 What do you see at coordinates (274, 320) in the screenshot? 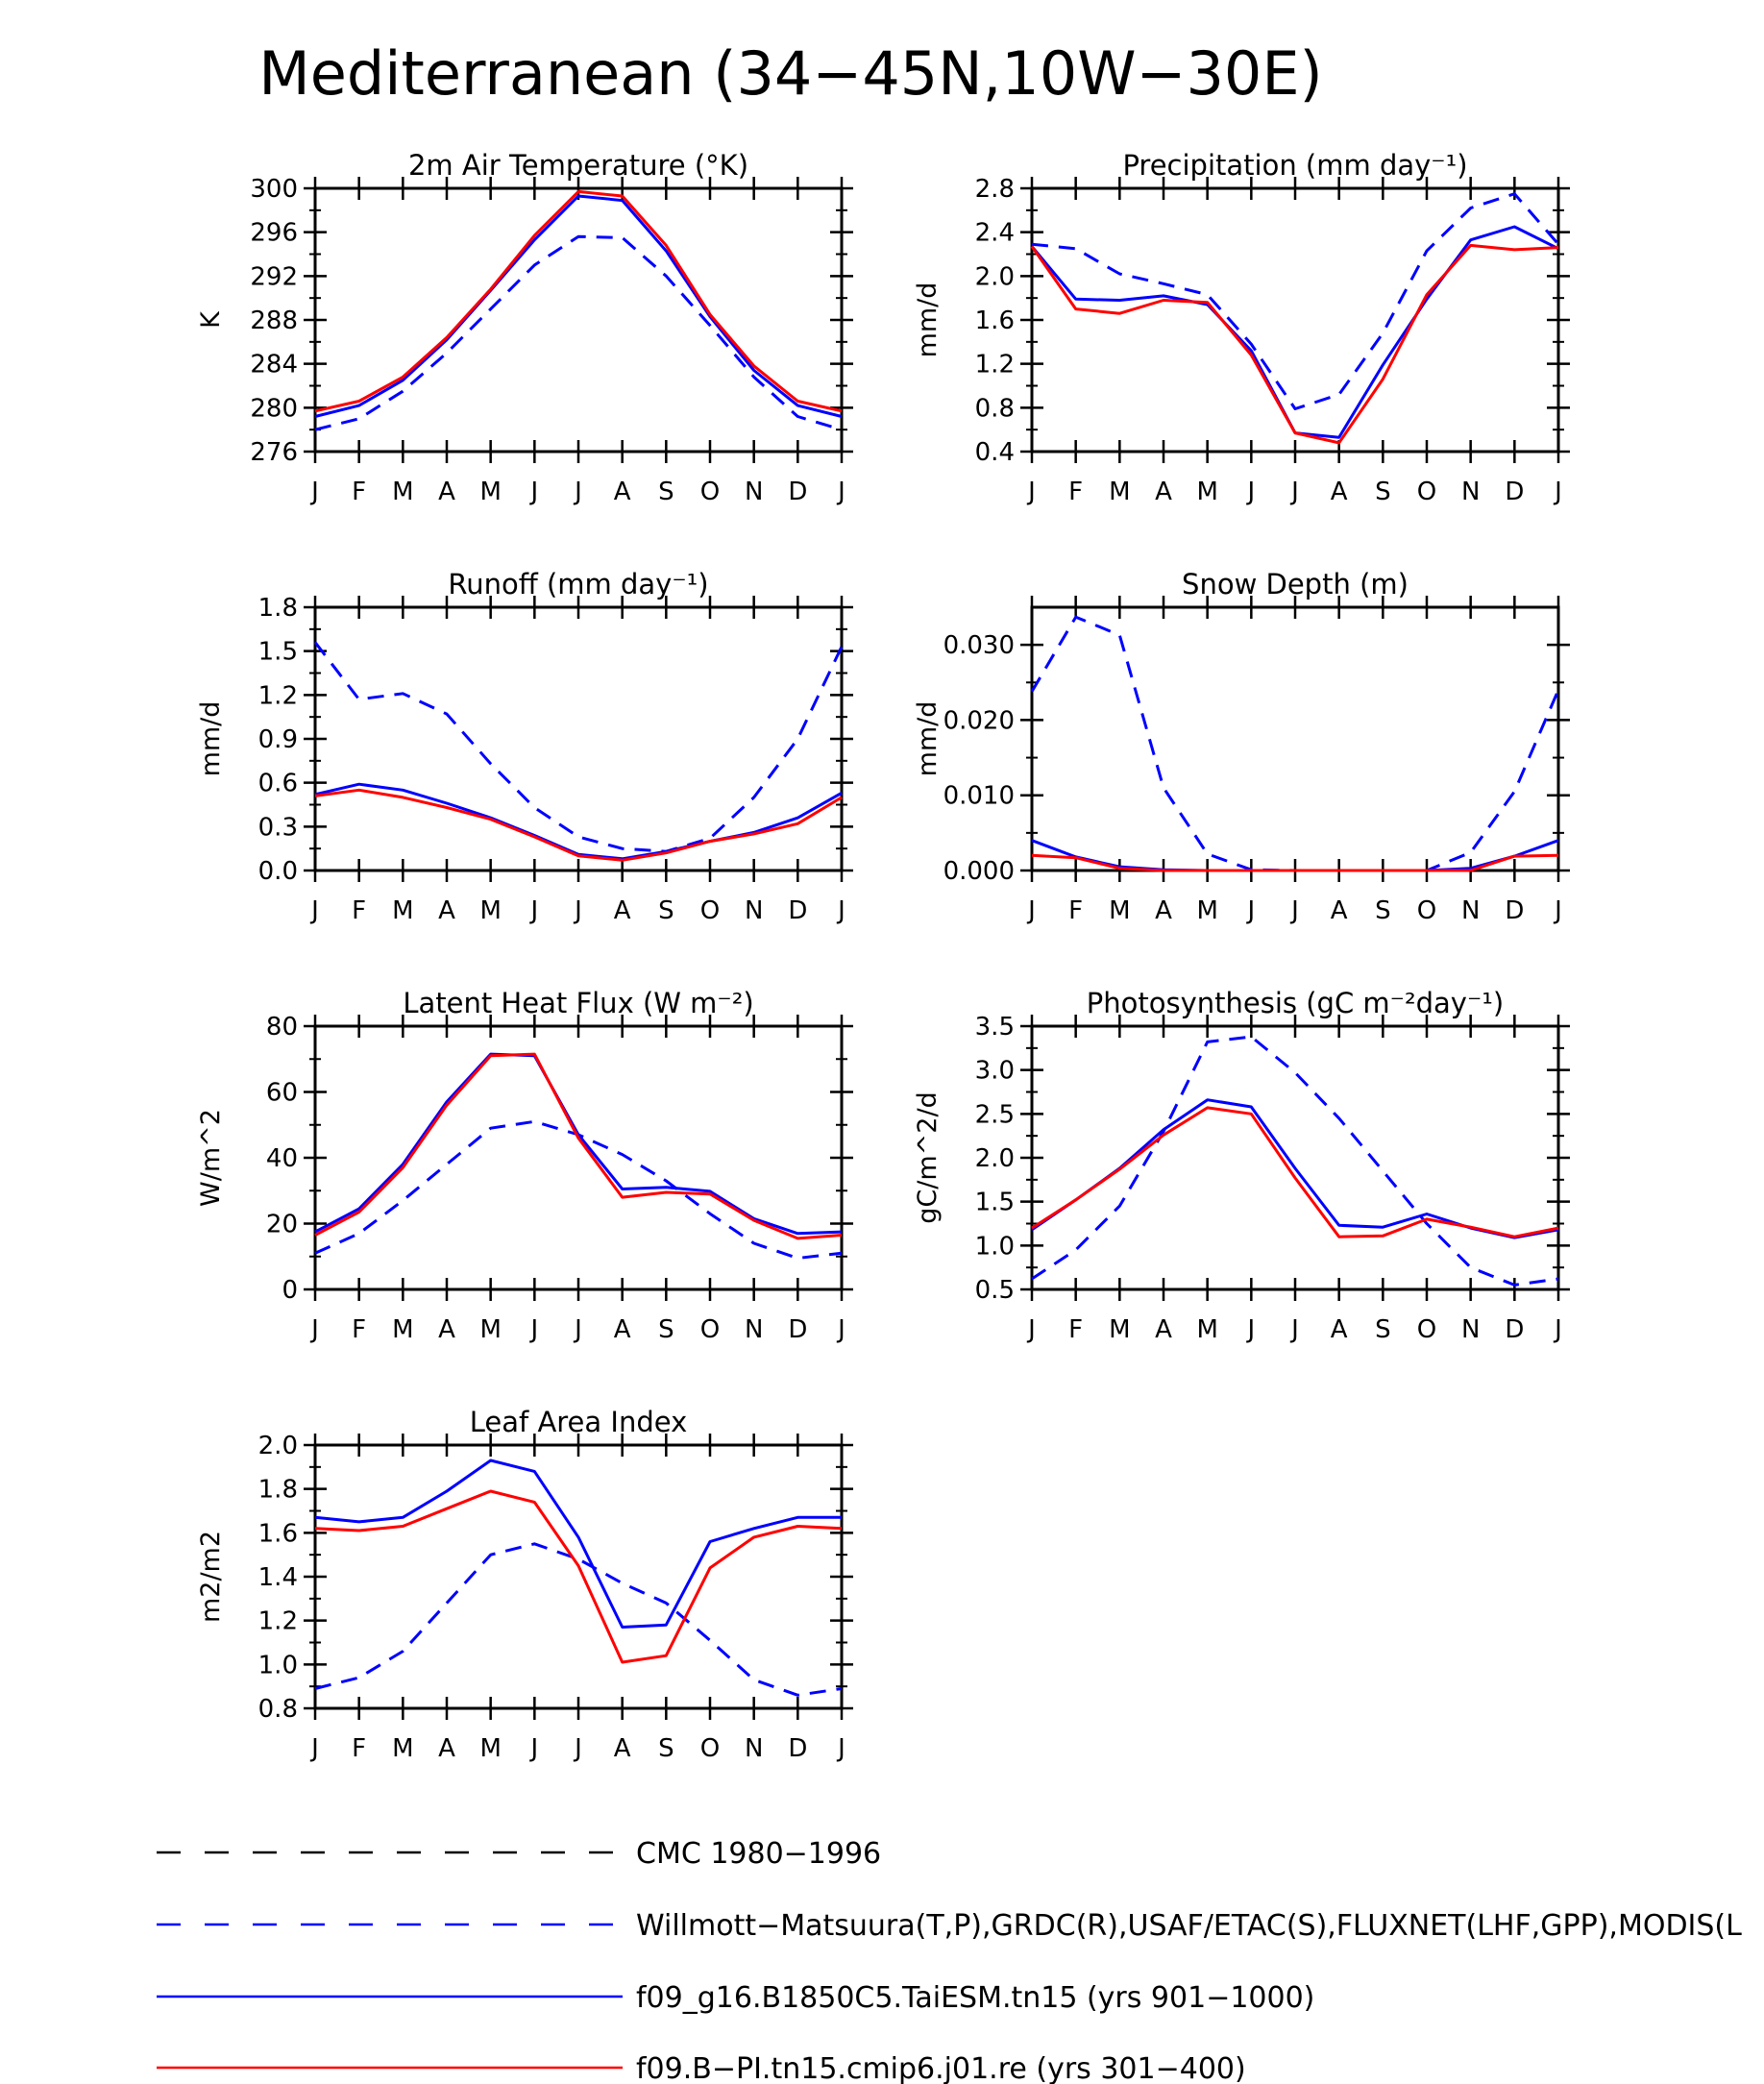
I see `y-tick-label: 288` at bounding box center [274, 320].